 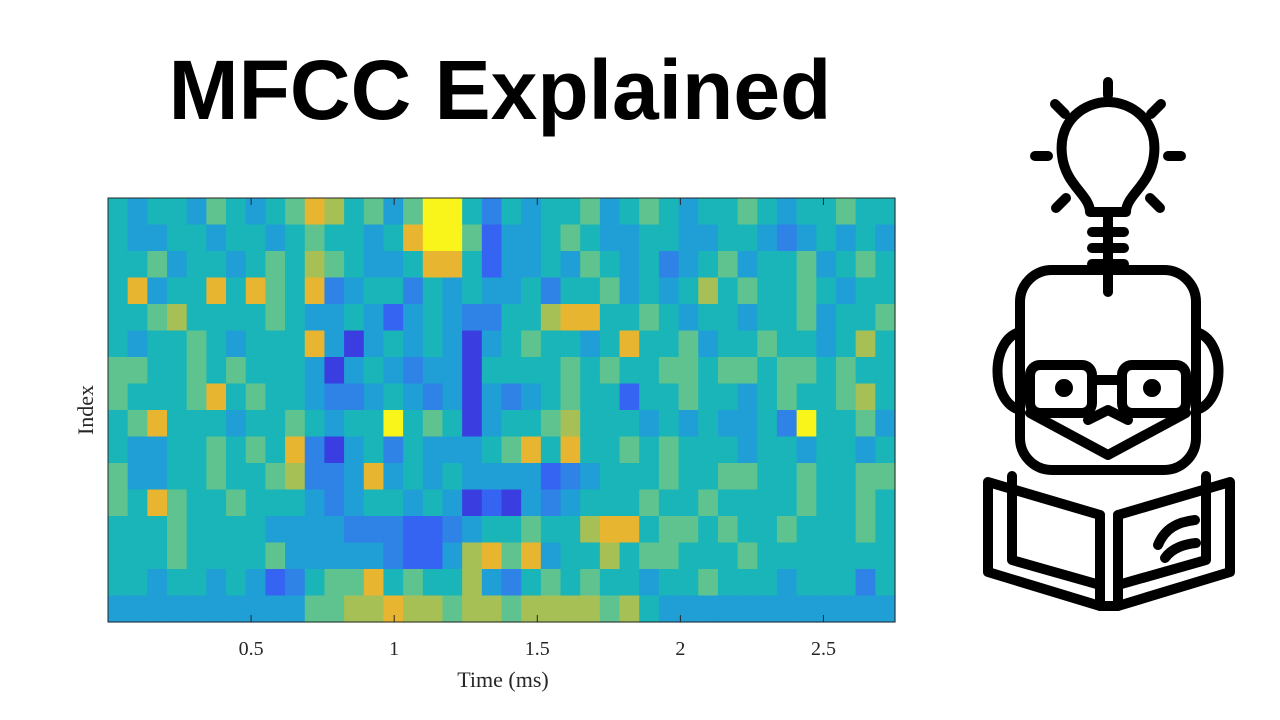 What do you see at coordinates (1109, 541) in the screenshot?
I see `book-icon` at bounding box center [1109, 541].